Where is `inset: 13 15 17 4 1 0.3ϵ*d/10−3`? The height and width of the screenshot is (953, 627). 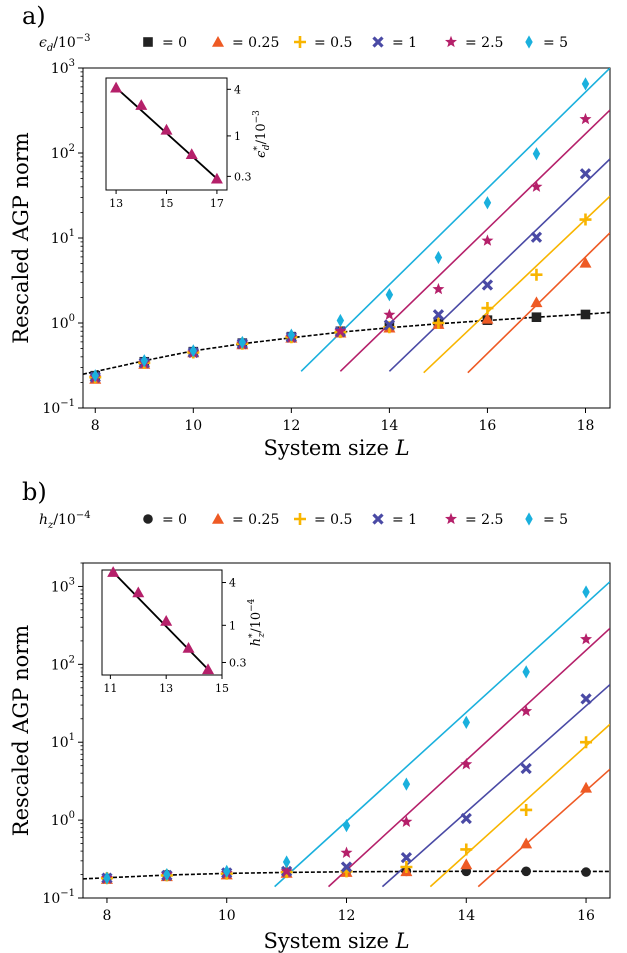
inset: 13 15 17 4 1 0.3ϵ*d/10−3 is located at coordinates (188, 143).